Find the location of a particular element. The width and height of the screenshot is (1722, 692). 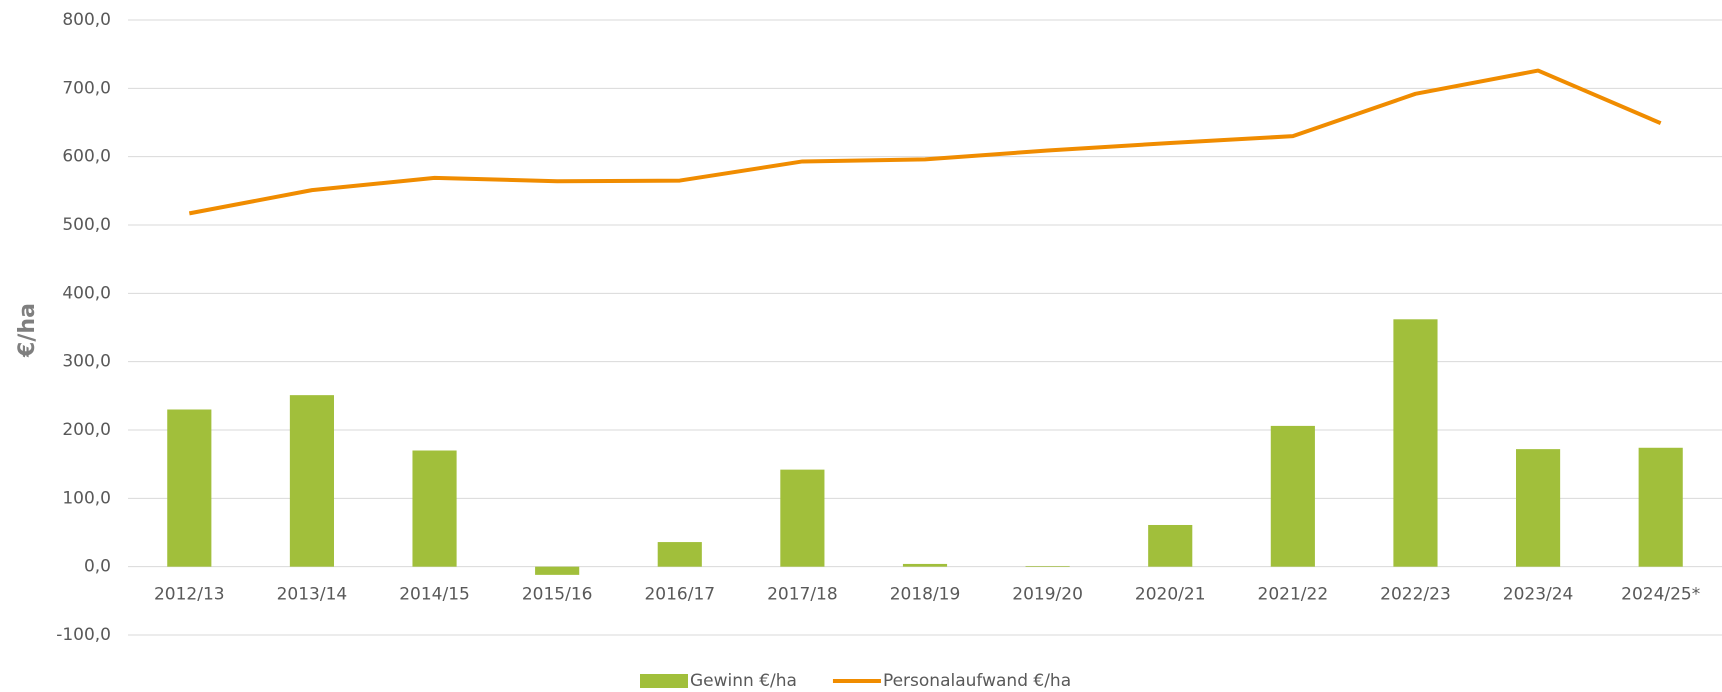

x-tick-label: 2022/23 is located at coordinates (1415, 595).